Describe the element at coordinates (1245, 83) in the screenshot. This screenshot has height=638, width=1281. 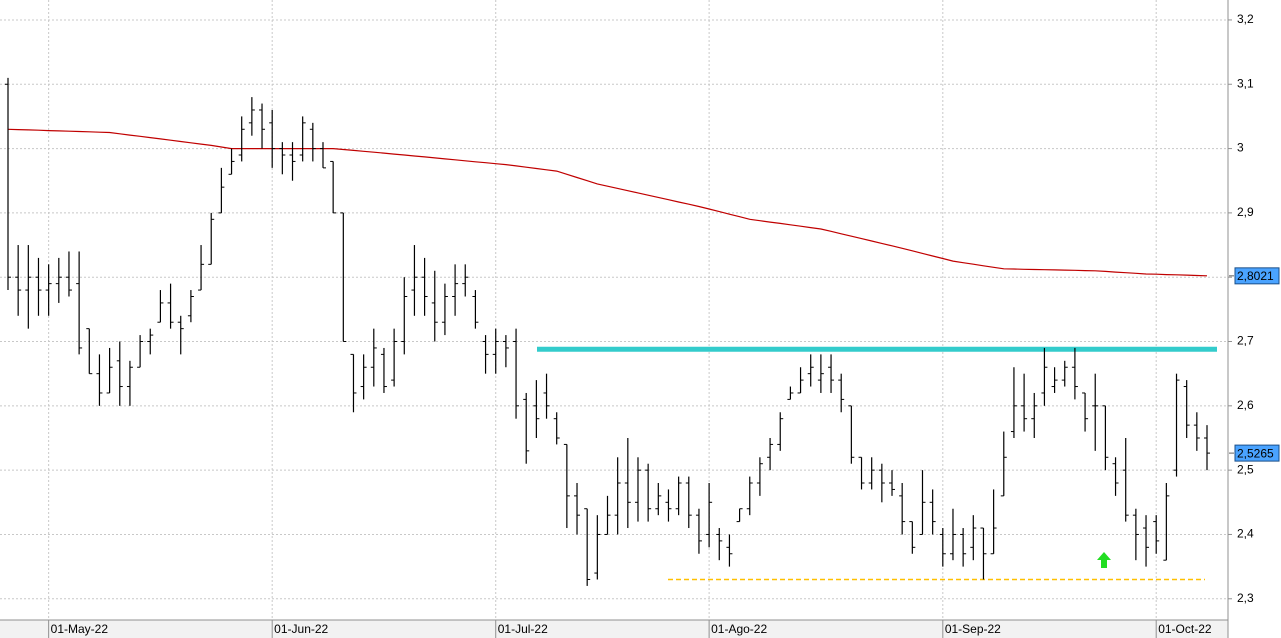
I see `y-tick-label: 3,1` at that location.